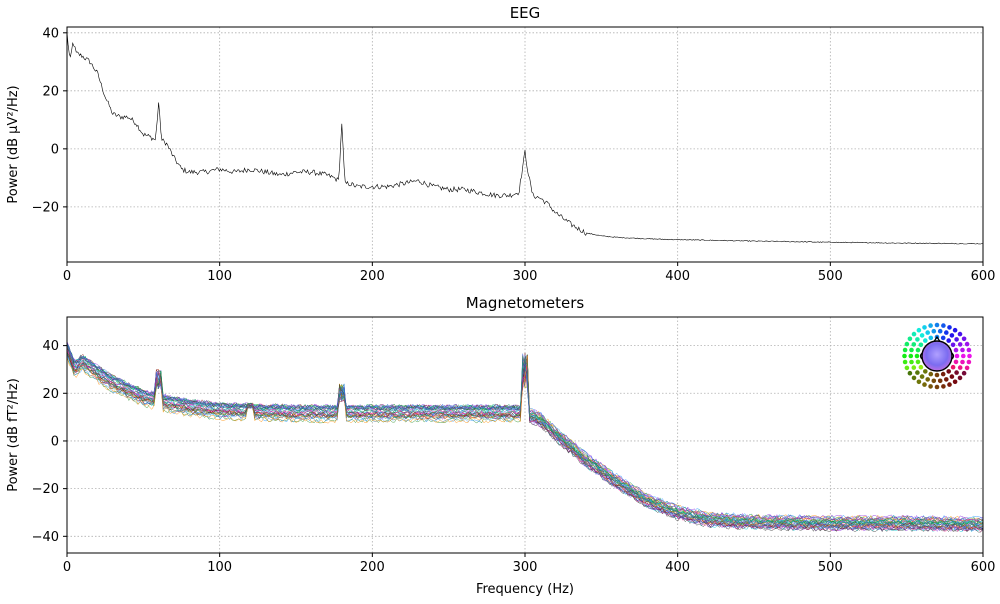  I want to click on mag-ylabel: Power (dB fT²/Hz), so click(13, 435).